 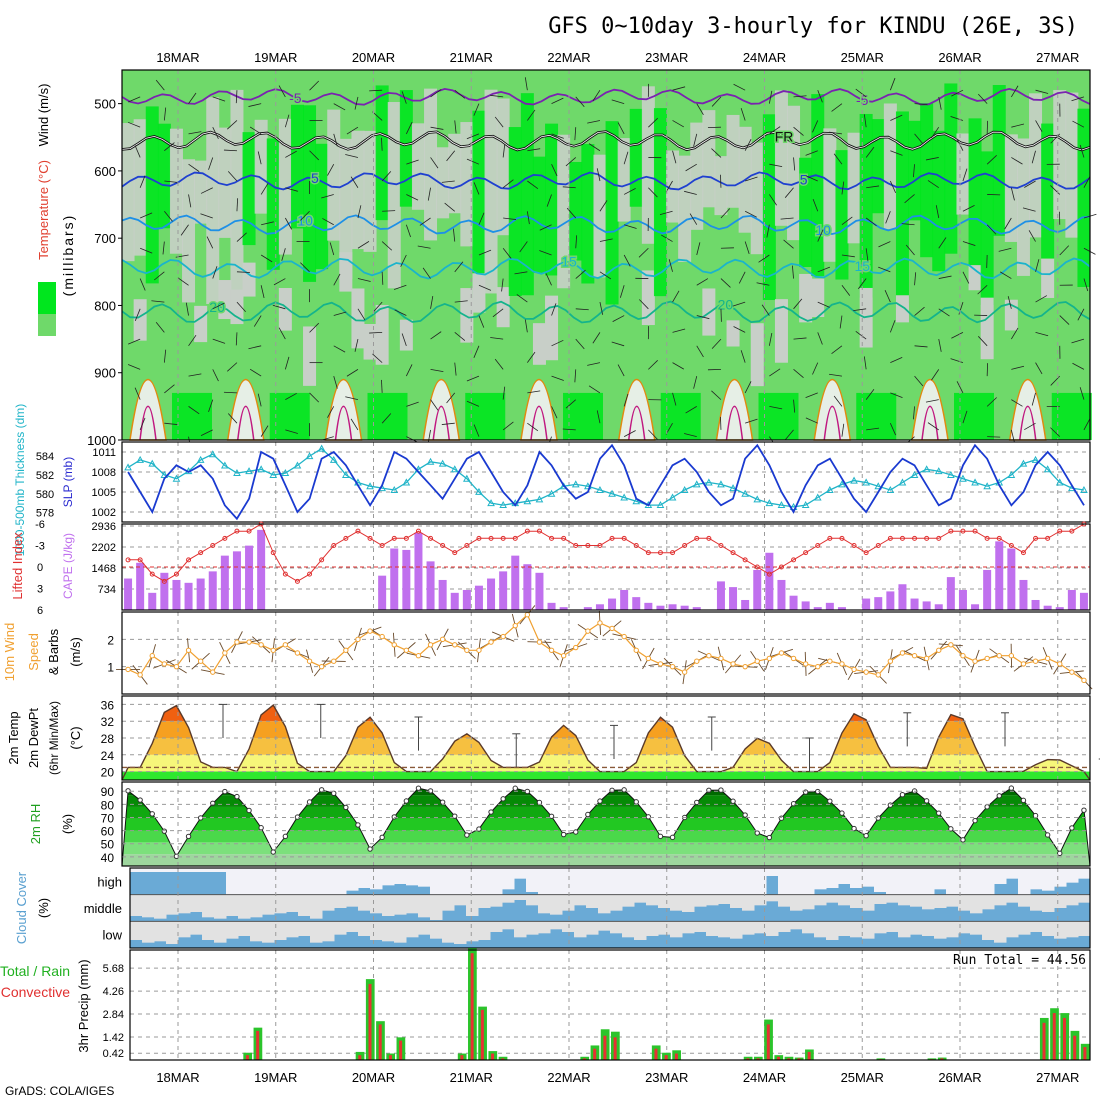 I want to click on date-label-top: 26MAR, so click(x=959, y=57).